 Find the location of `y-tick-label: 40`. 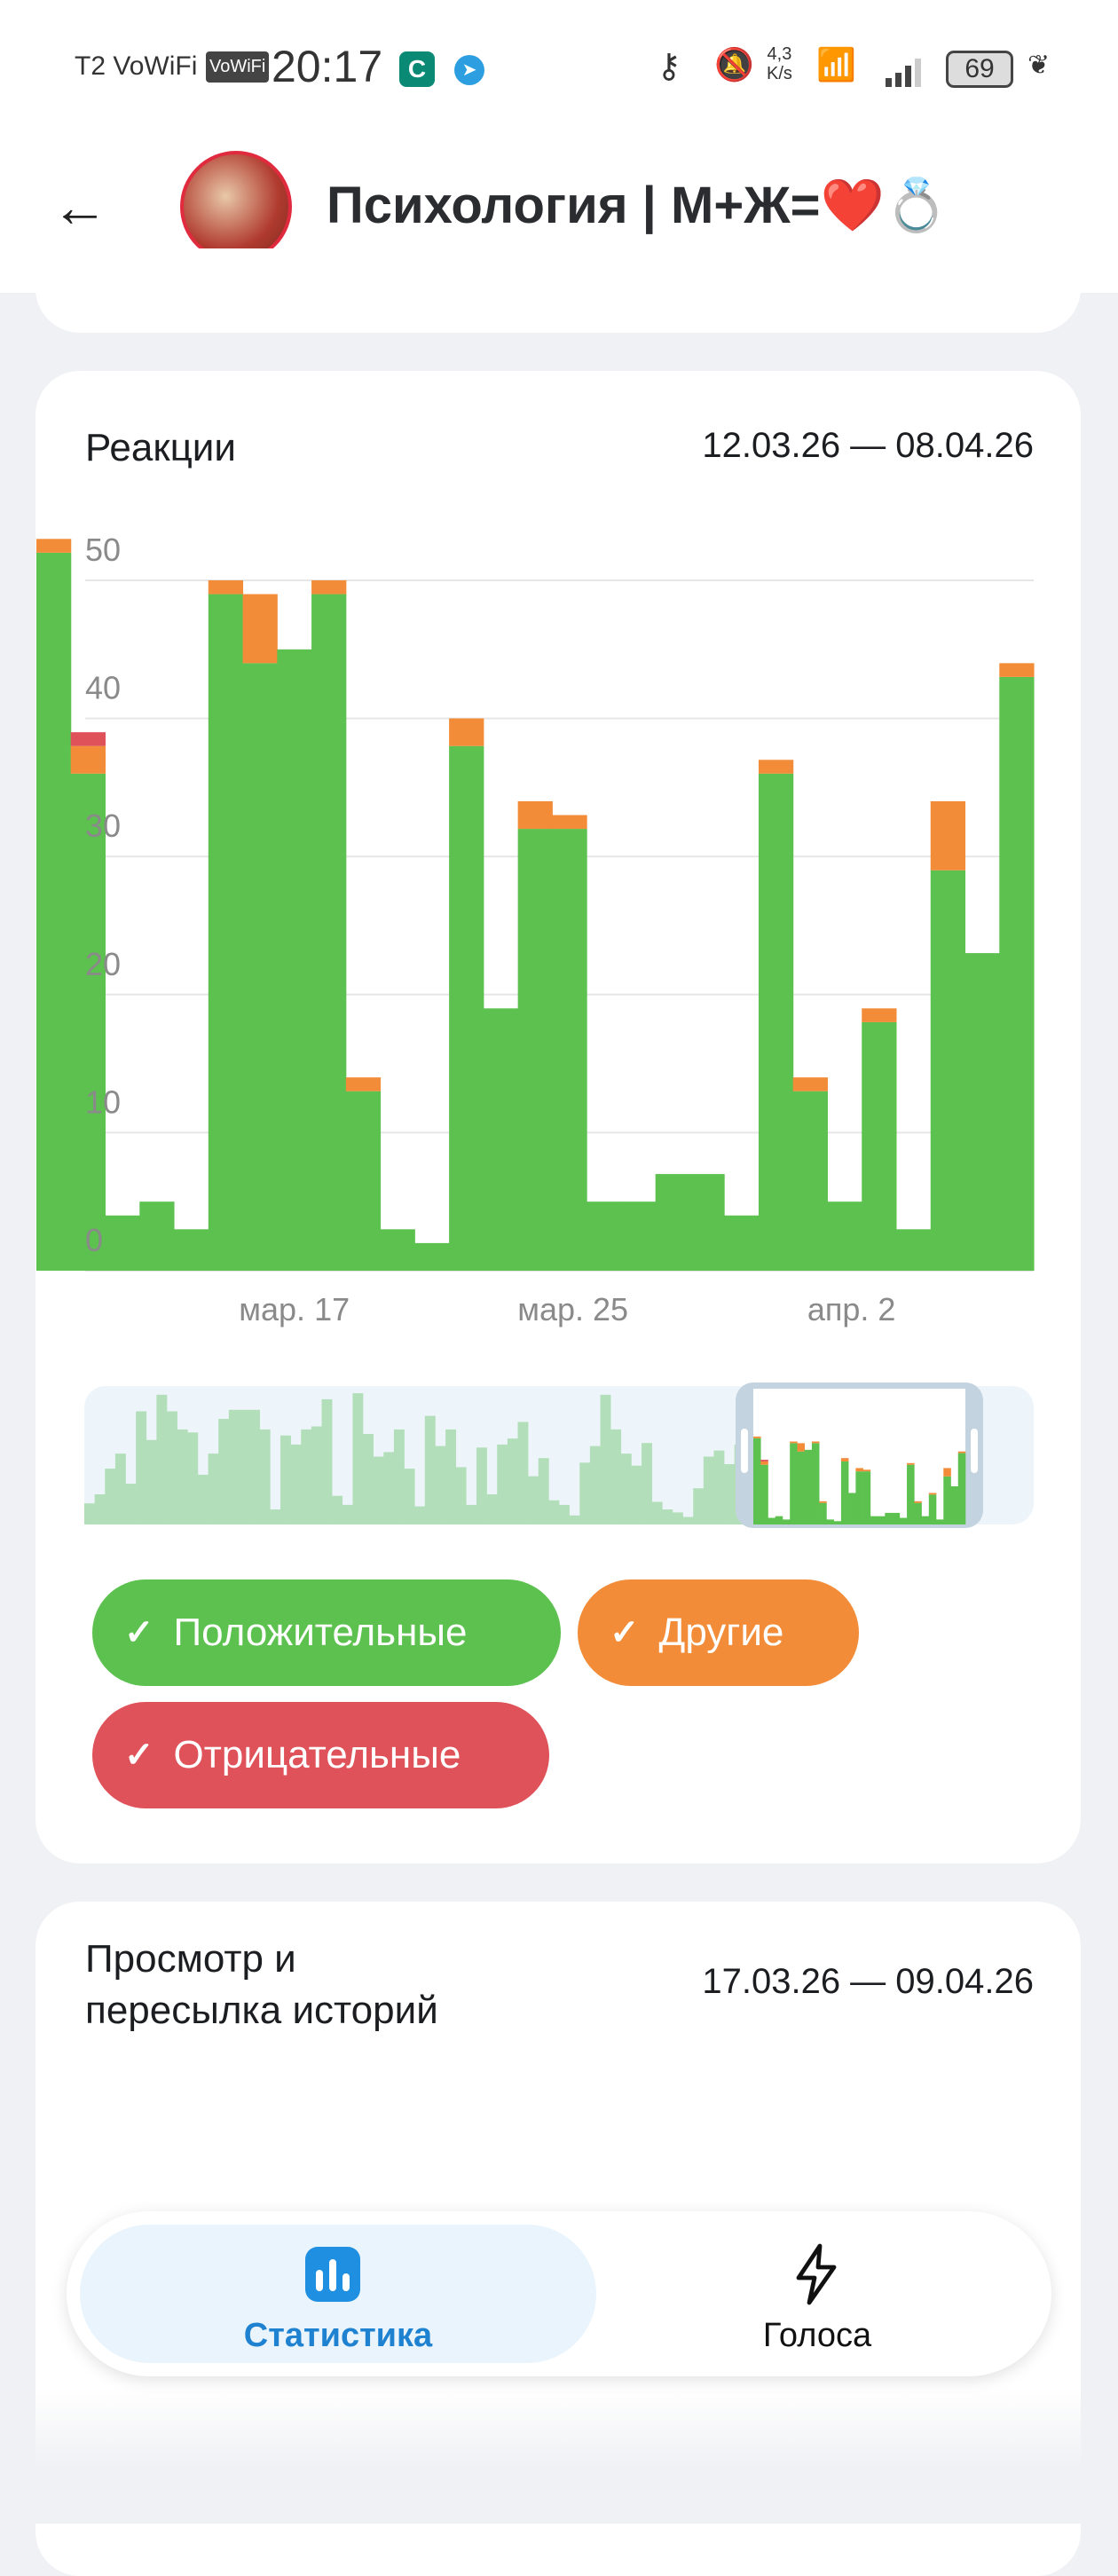

y-tick-label: 40 is located at coordinates (103, 688).